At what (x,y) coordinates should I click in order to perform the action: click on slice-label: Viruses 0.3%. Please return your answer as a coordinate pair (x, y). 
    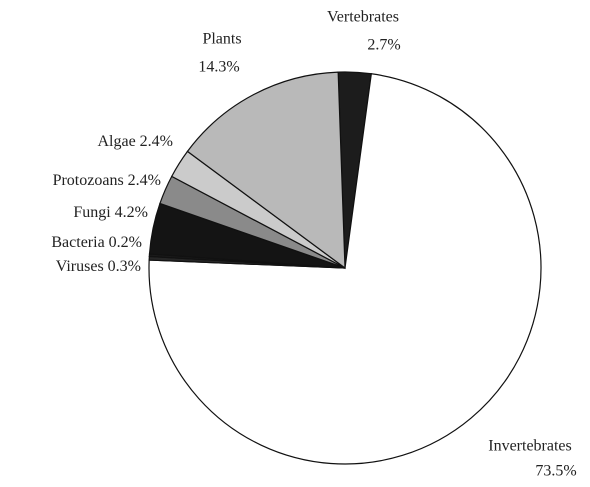
    Looking at the image, I should click on (98, 266).